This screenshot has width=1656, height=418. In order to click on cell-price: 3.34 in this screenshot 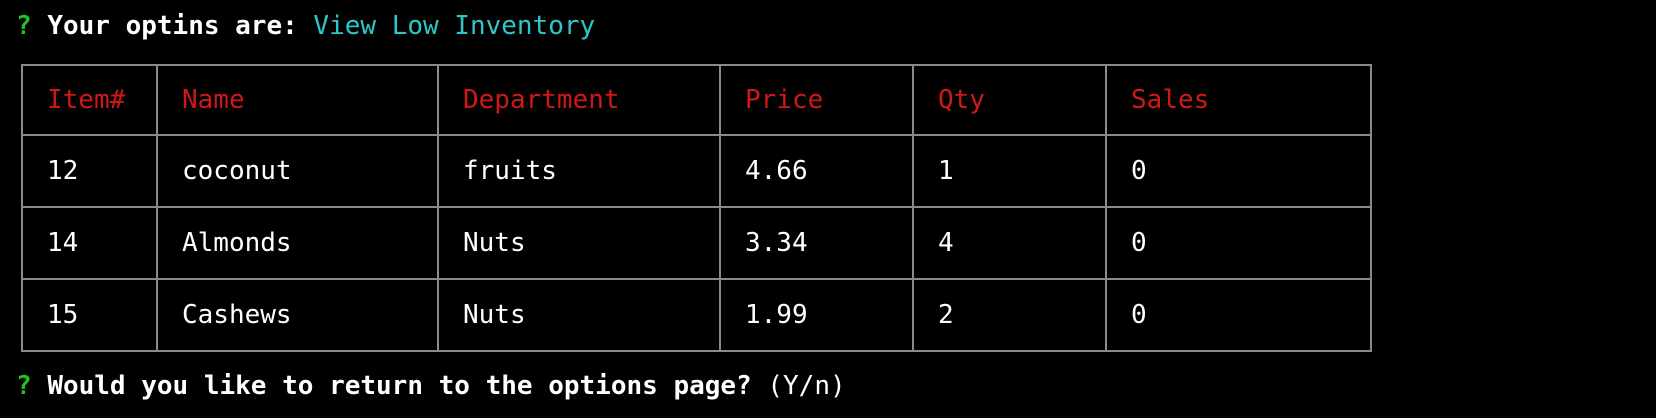, I will do `click(816, 243)`.